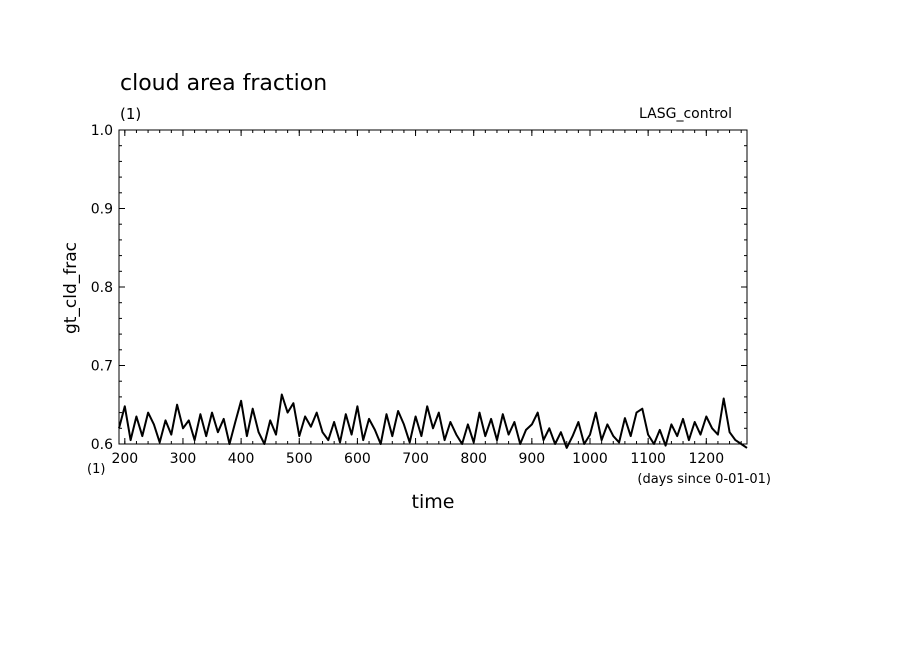 This screenshot has width=904, height=654. I want to click on x-tick-label: 300, so click(183, 459).